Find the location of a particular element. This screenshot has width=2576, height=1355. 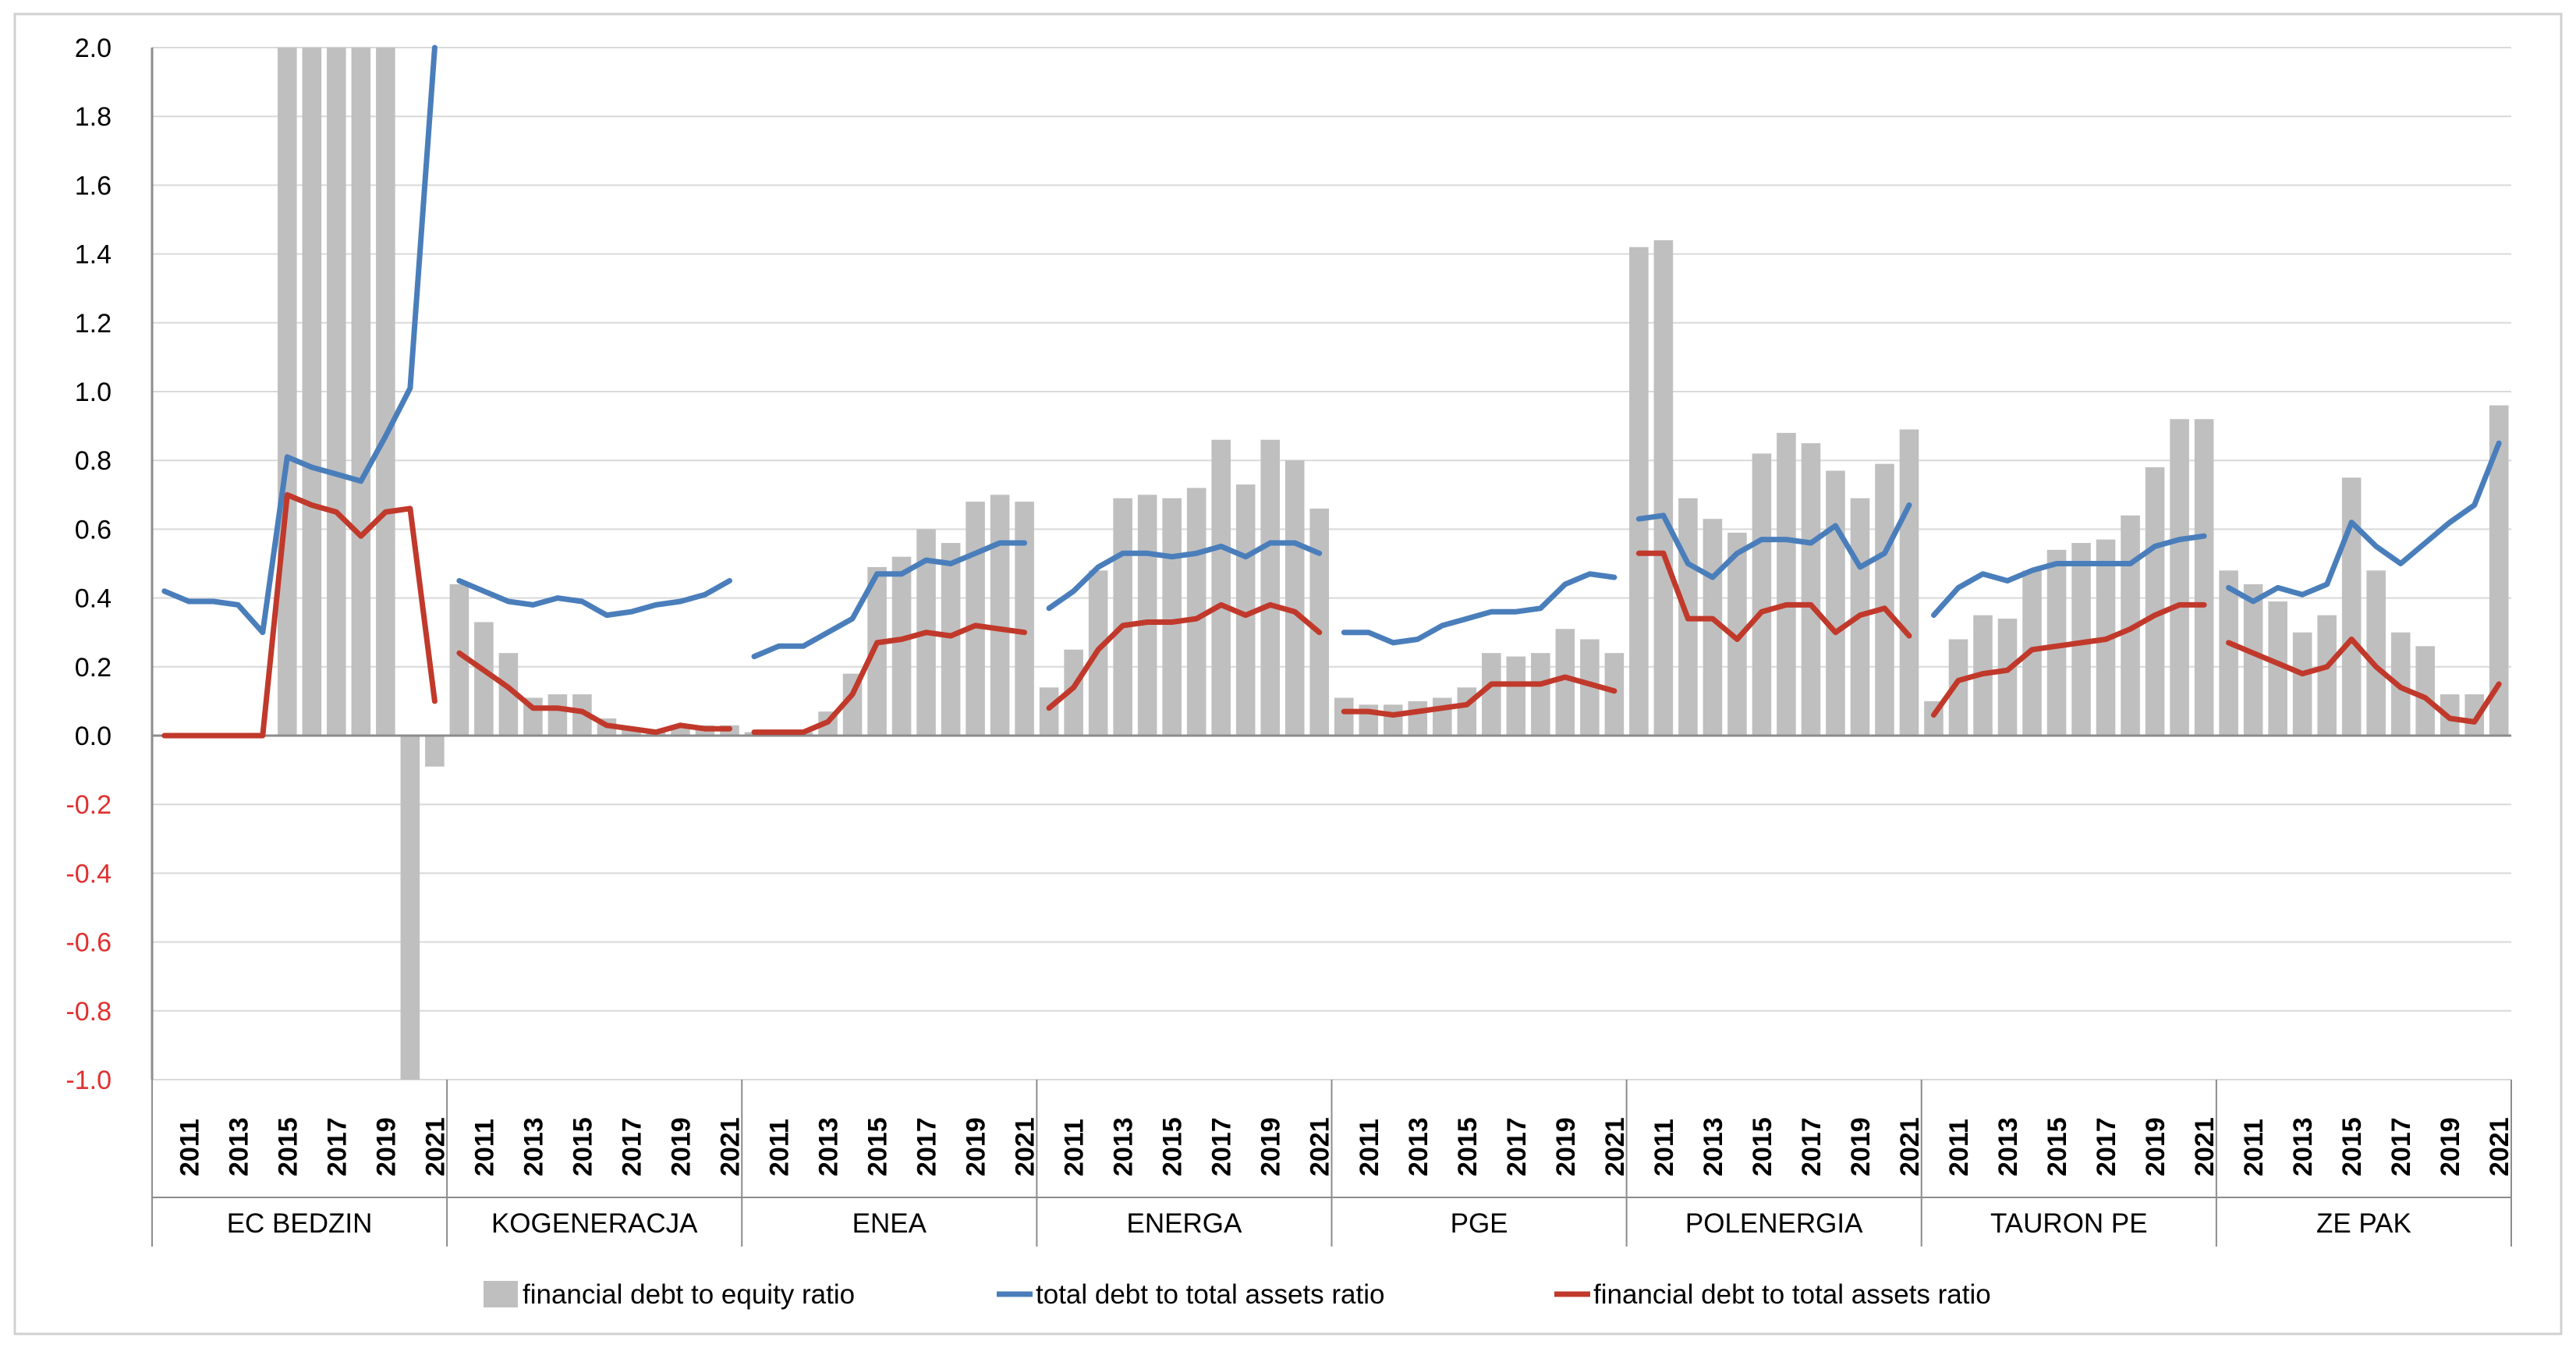

y-tick-label: -0.4 is located at coordinates (89, 874).